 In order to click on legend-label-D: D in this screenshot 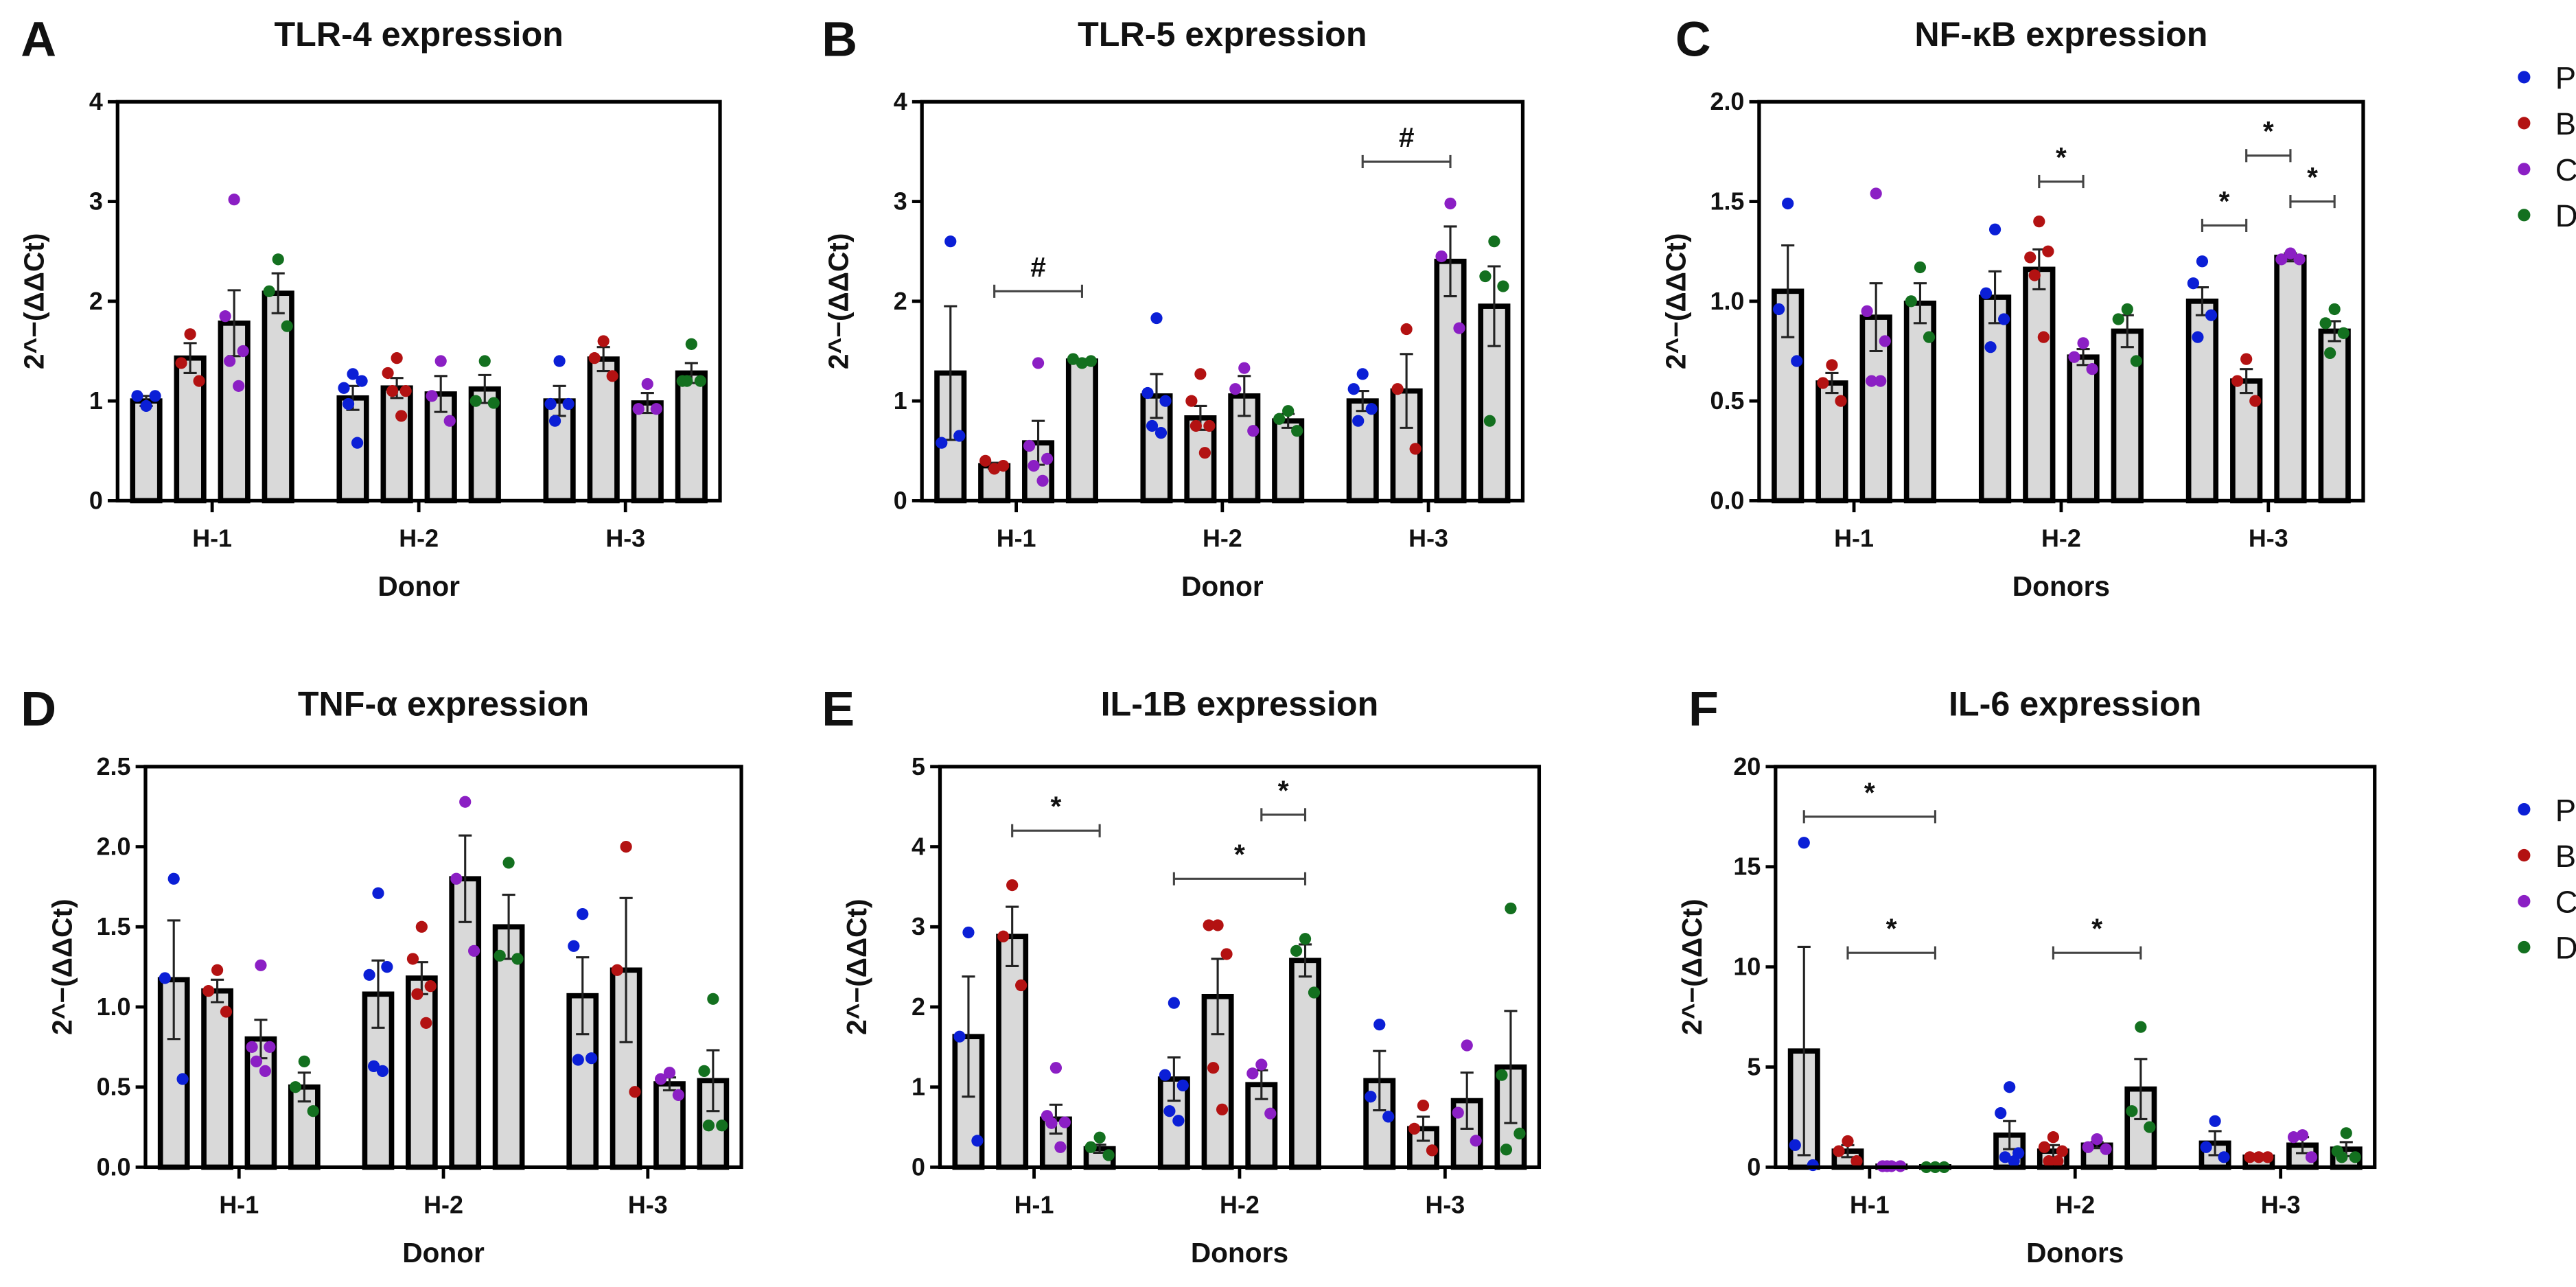, I will do `click(2565, 948)`.